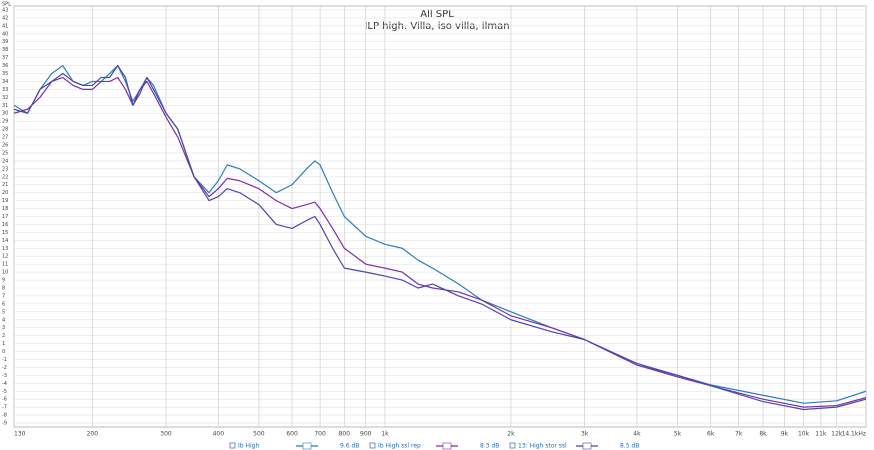 This screenshot has height=450, width=874. I want to click on y-tick-label: 36, so click(5, 66).